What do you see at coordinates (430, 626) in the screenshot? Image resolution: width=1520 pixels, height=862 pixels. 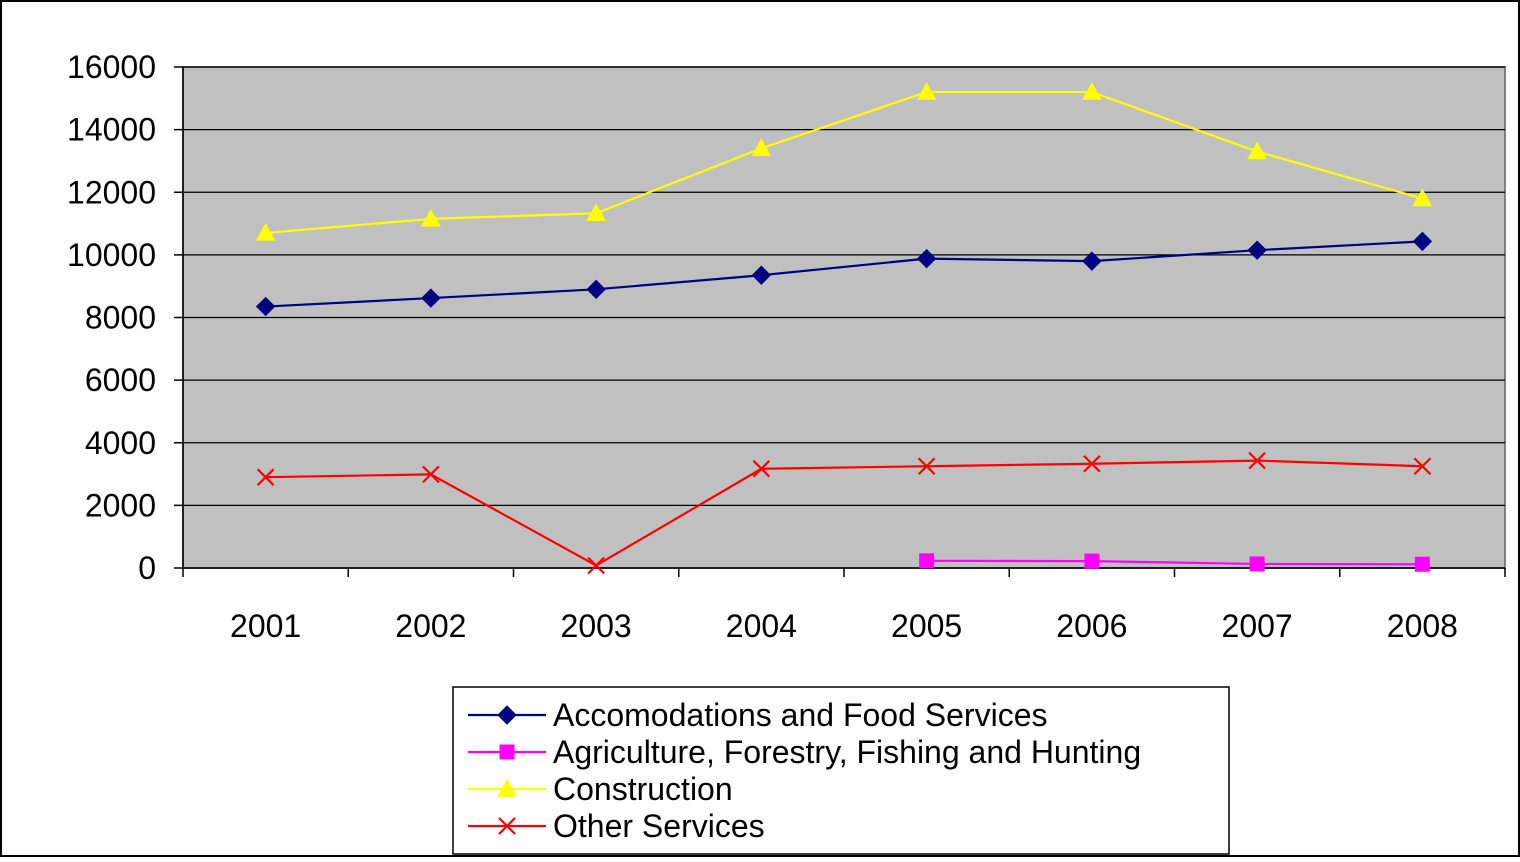 I see `x-tick-label: 2002` at bounding box center [430, 626].